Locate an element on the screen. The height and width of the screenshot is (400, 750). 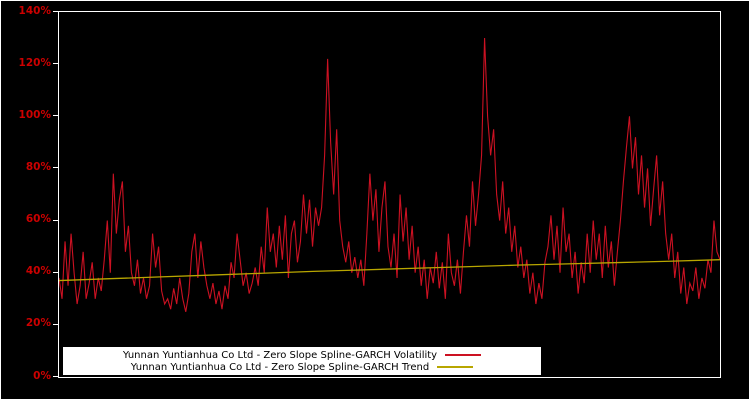
y-tick-label: 80% is located at coordinates (38, 166).